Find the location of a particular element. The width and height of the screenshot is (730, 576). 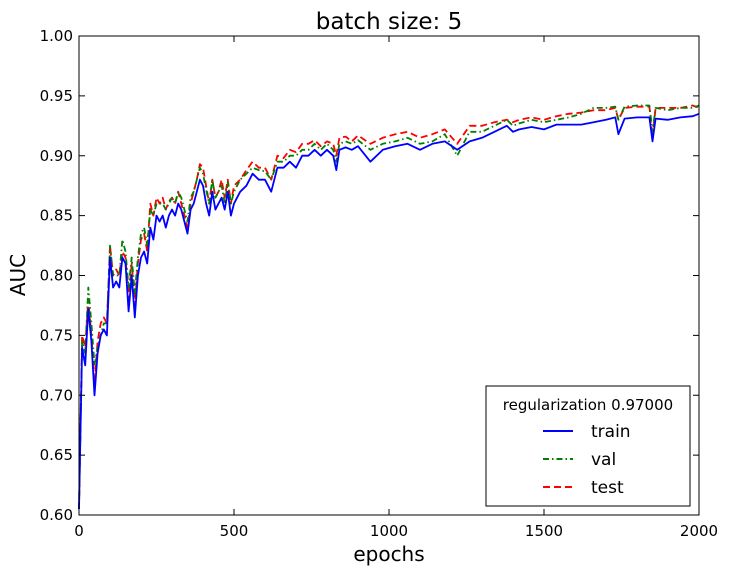

legend: regularization 0.97000 train val test is located at coordinates (588, 446).